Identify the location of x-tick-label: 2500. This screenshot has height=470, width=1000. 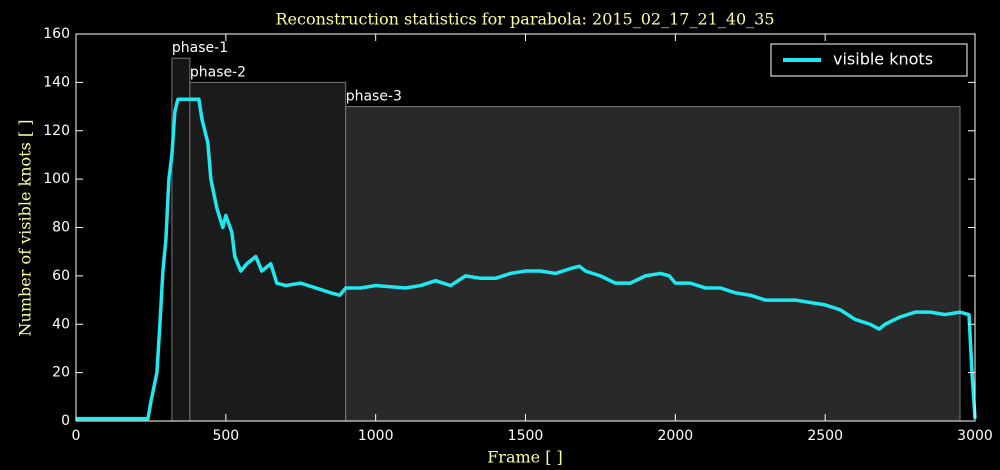
(825, 436).